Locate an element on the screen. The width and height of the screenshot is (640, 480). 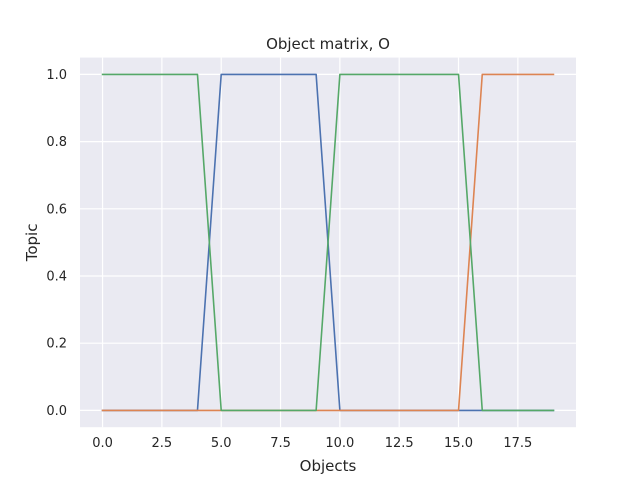
x-tick-label: 2.5 is located at coordinates (162, 443).